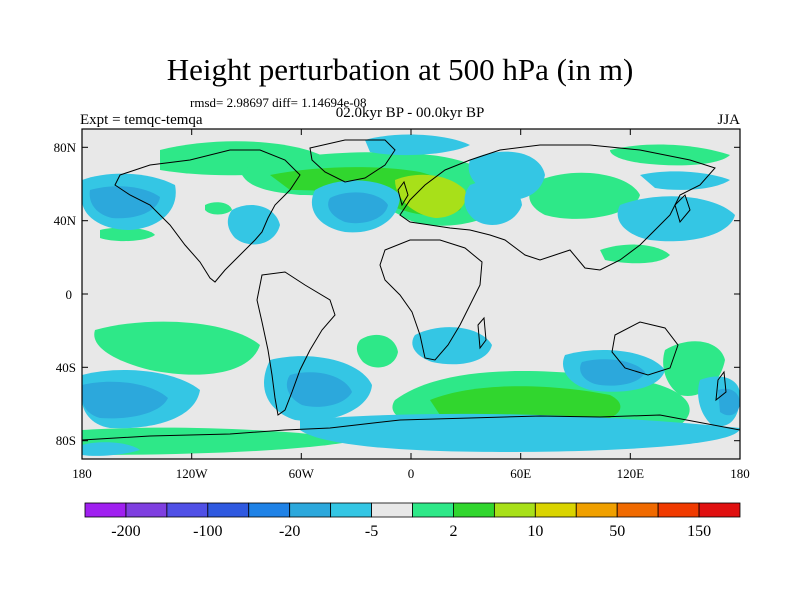 The width and height of the screenshot is (800, 600). I want to click on colorbar-label: 50, so click(617, 531).